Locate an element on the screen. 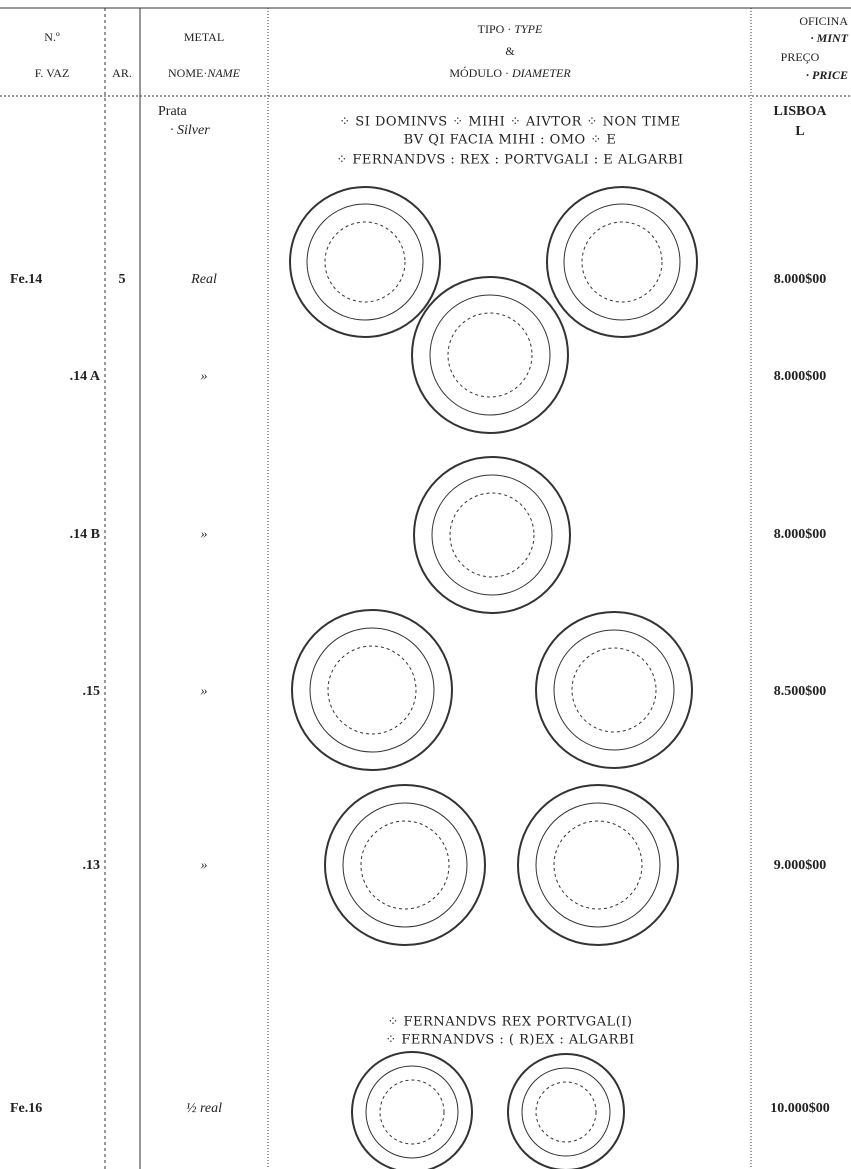  header-number: N.º is located at coordinates (52, 37).